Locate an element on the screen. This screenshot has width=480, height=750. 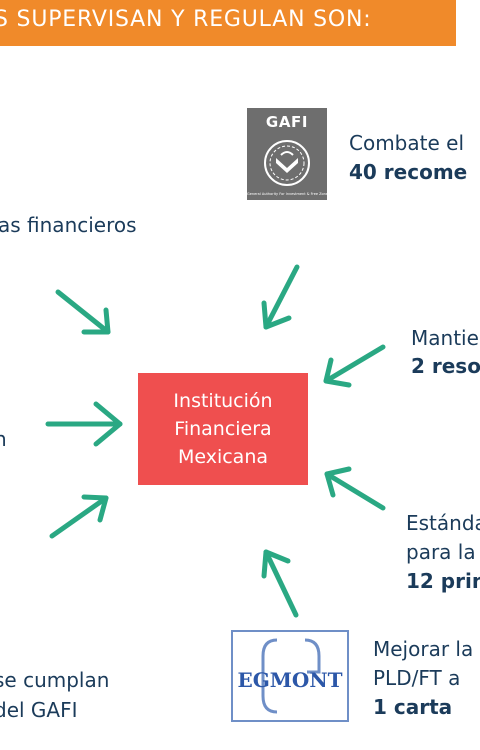
egmont-desc-line2: PLD/FT a is located at coordinates (417, 678).